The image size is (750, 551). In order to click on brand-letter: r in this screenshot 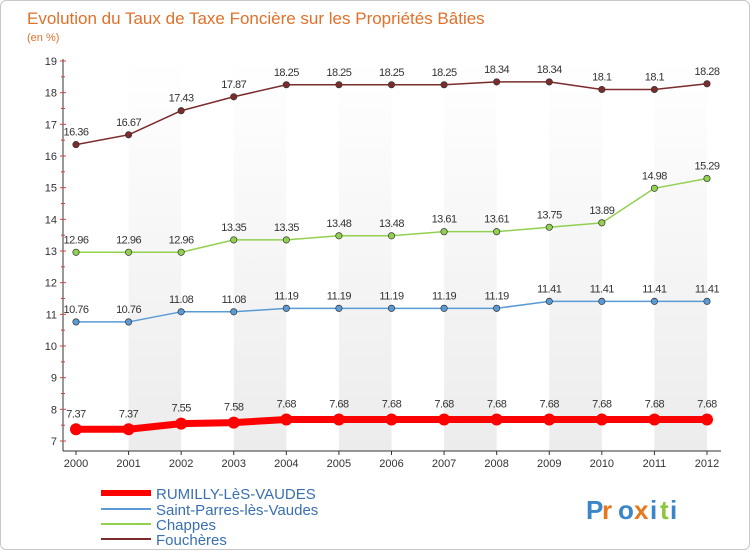, I will do `click(607, 510)`.